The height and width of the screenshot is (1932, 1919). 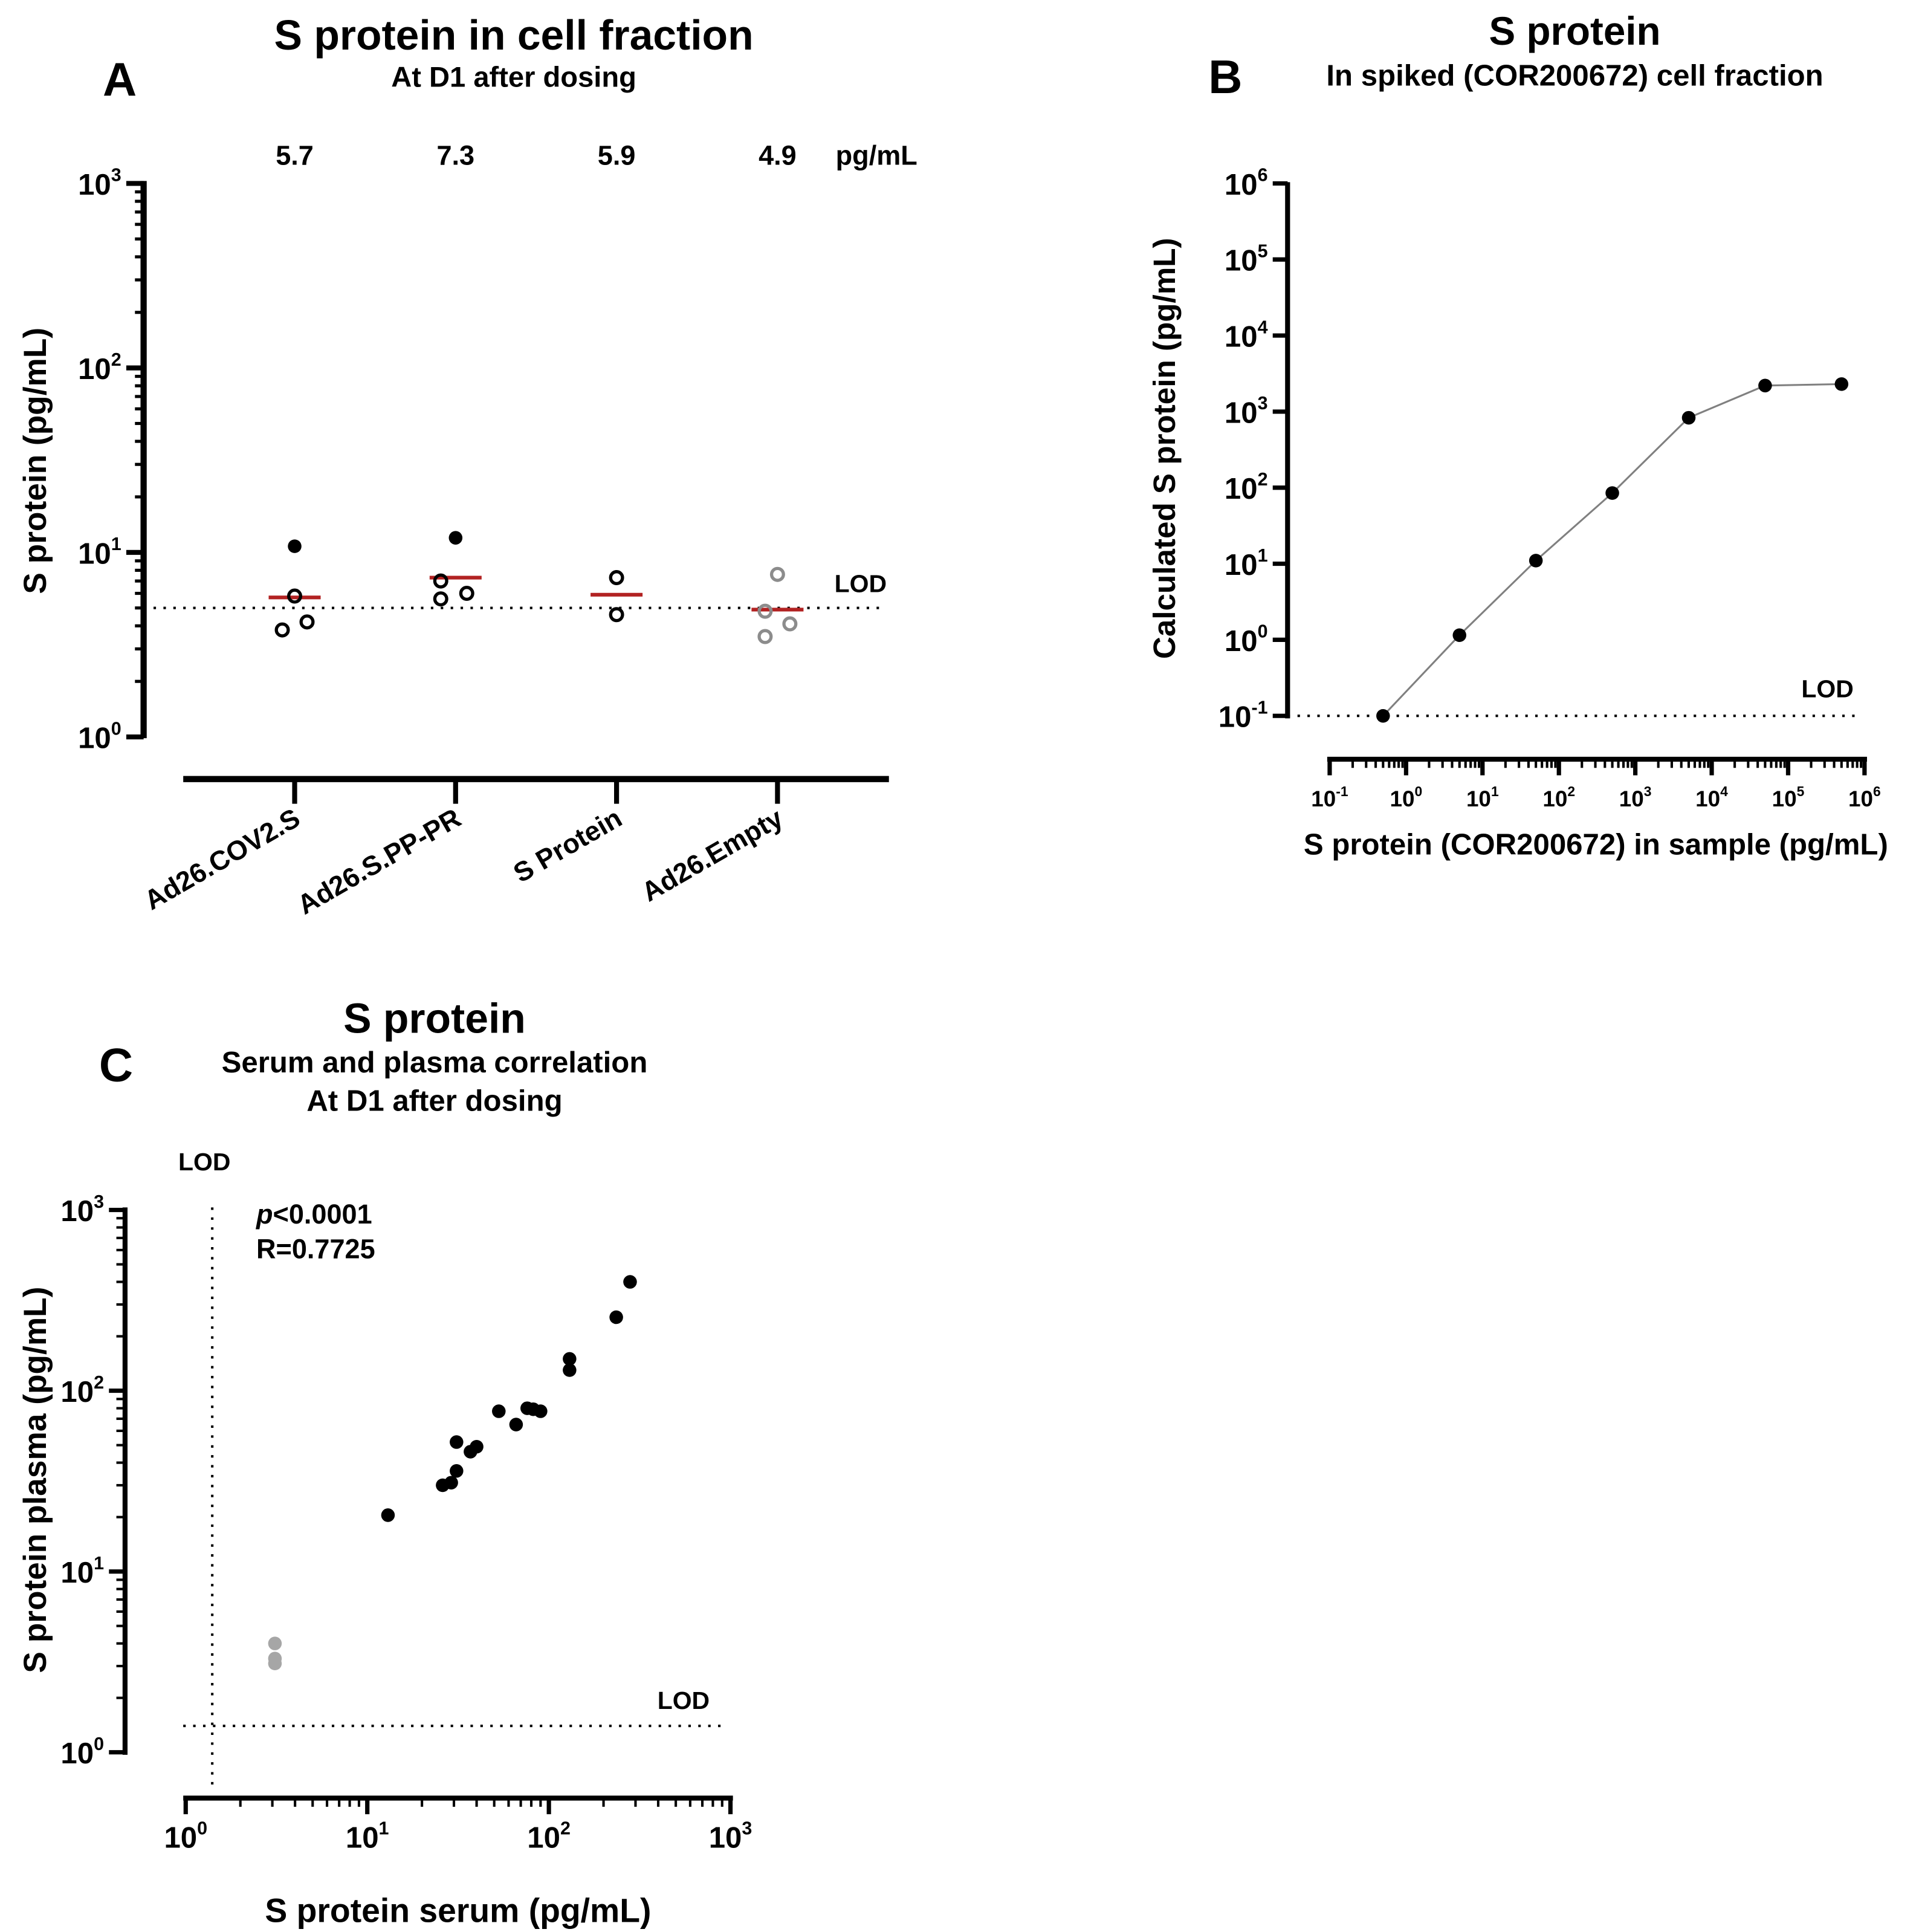 I want to click on panel-a-title: S protein in cell fraction, so click(x=514, y=35).